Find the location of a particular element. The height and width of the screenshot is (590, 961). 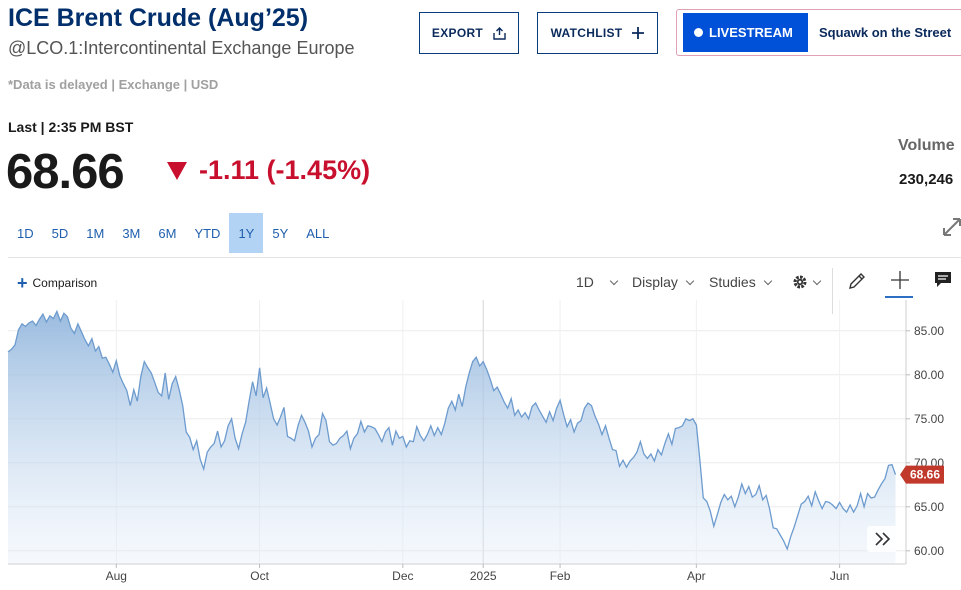

last-price-tag-label: 68.66 is located at coordinates (925, 475).